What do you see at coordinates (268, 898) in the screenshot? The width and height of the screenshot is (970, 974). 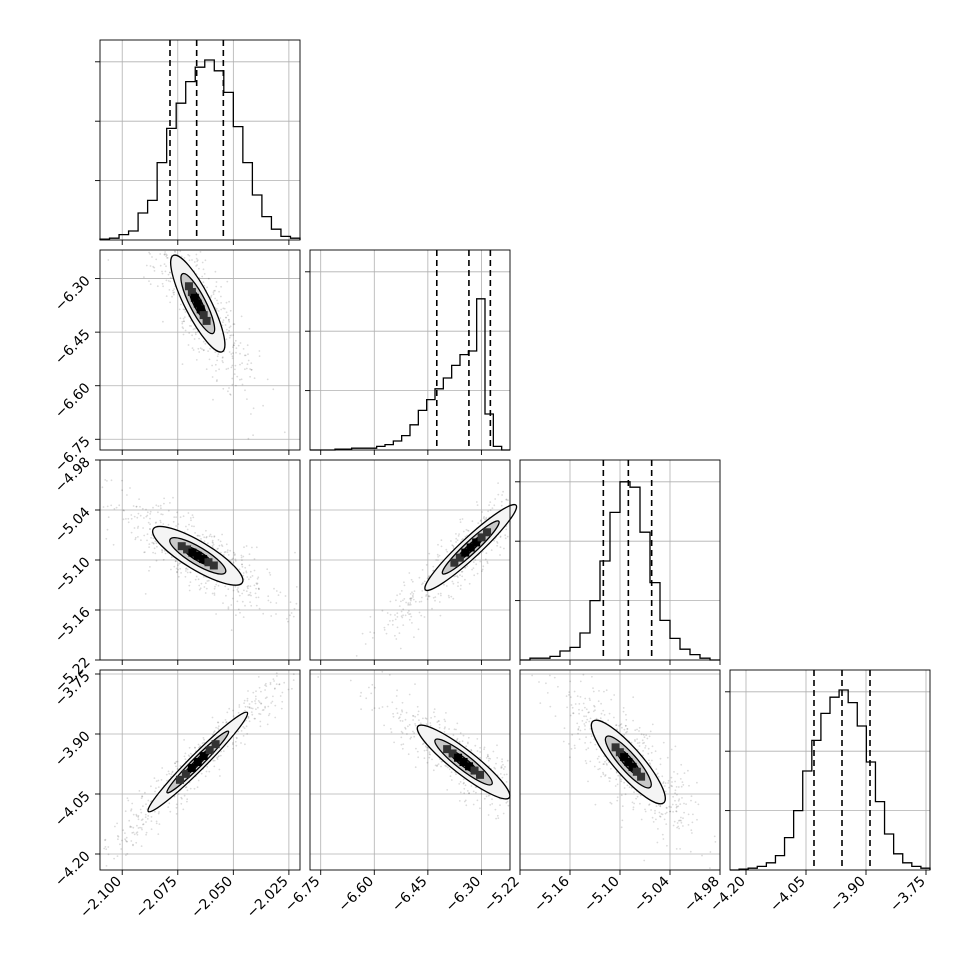 I see `x-tick-label-0-3: −2.025` at bounding box center [268, 898].